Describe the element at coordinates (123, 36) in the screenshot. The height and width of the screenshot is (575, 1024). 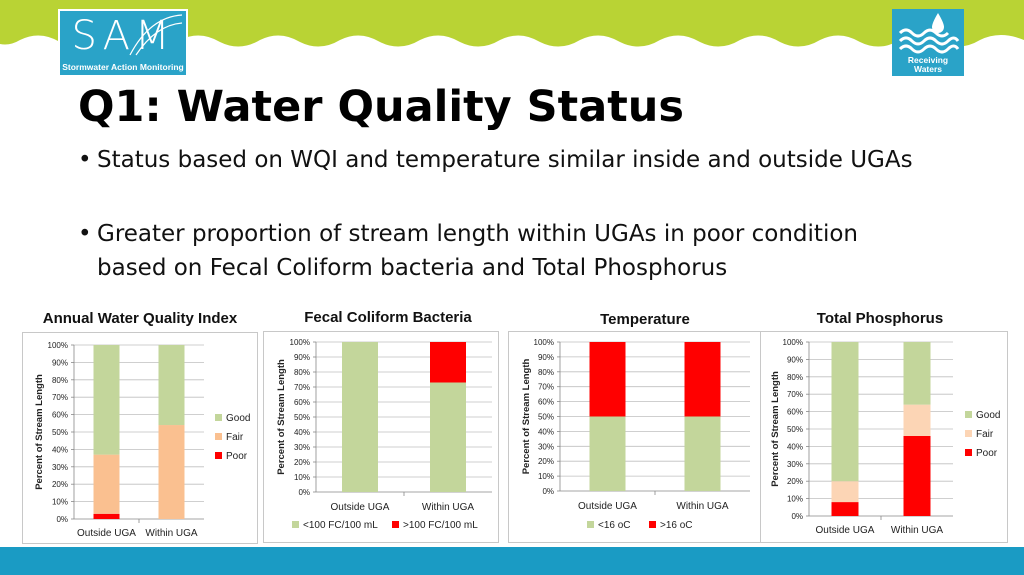
I see `sam-logo-mark: SAM` at that location.